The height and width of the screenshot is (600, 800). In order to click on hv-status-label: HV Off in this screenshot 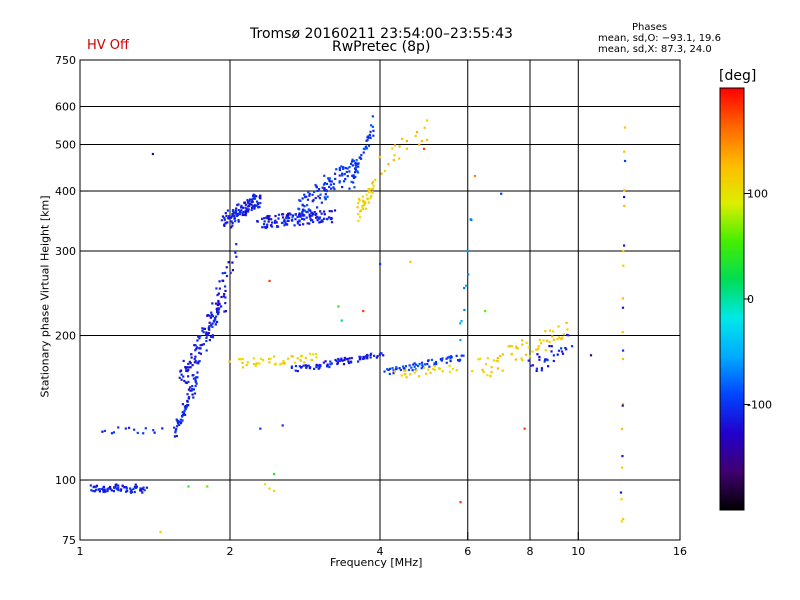, I will do `click(108, 45)`.